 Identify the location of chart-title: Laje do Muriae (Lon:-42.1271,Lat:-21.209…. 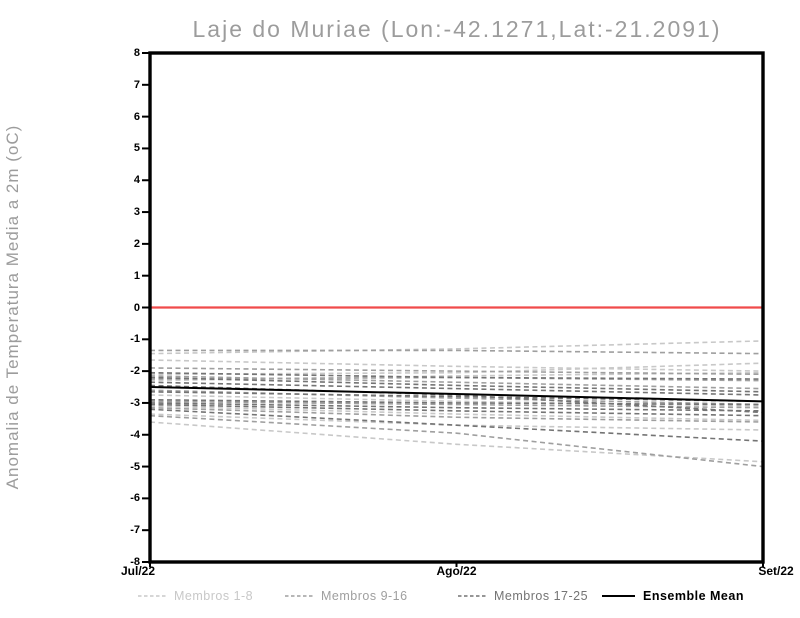
(457, 29).